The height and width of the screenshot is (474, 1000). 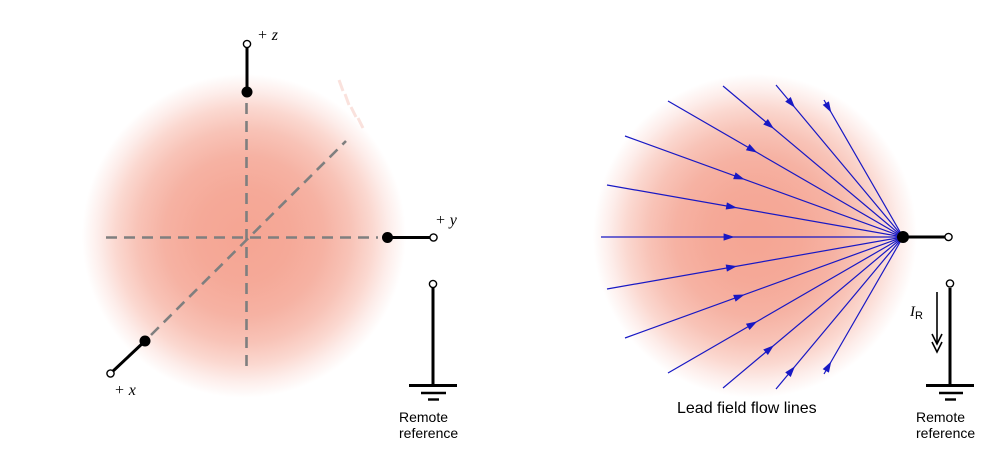 I want to click on pickup-electrode-contact-dot, so click(x=903, y=237).